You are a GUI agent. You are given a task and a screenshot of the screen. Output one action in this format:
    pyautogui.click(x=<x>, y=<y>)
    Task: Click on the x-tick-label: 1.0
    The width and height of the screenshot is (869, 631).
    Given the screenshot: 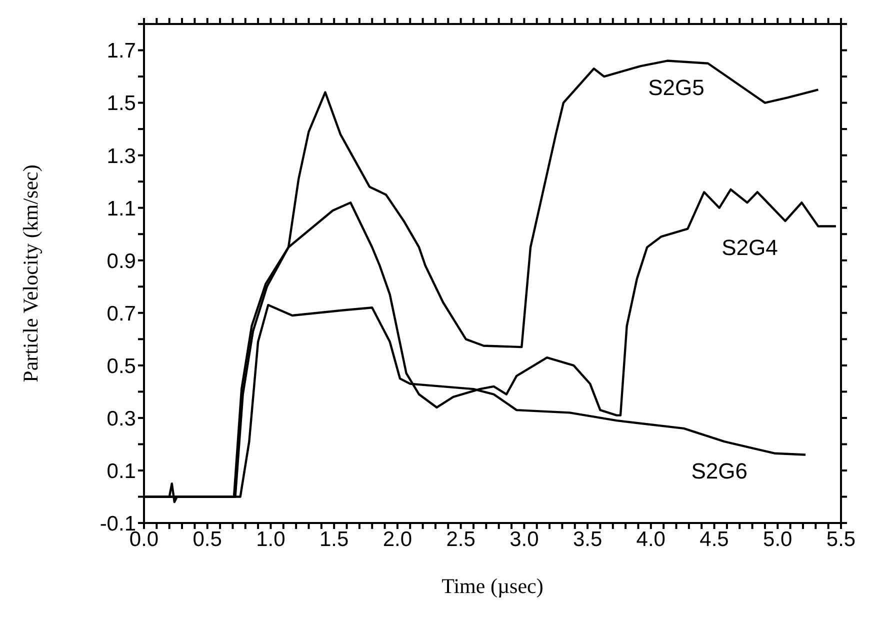 What is the action you would take?
    pyautogui.click(x=271, y=539)
    